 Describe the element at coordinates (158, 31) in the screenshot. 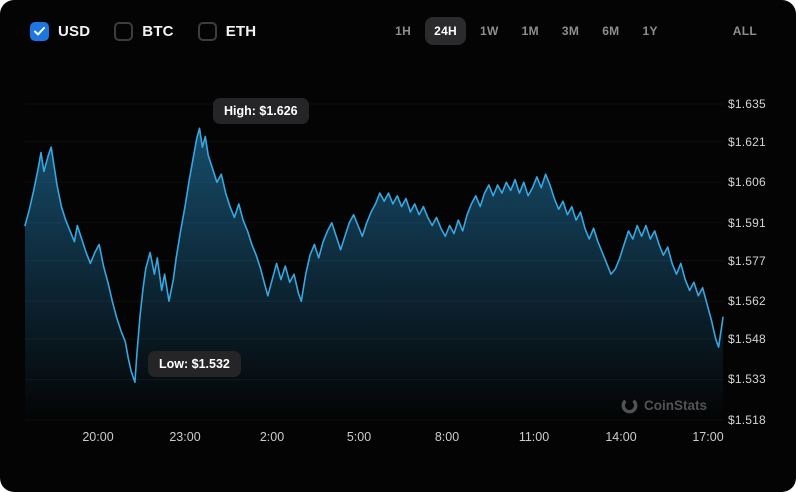

I see `currency-label-btc: BTC` at that location.